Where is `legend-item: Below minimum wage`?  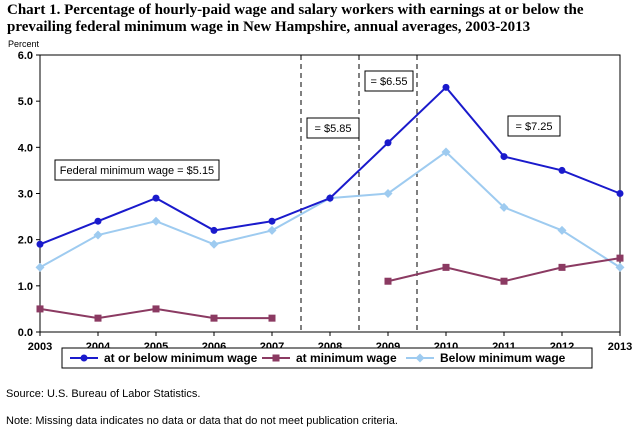
legend-item: Below minimum wage is located at coordinates (486, 358).